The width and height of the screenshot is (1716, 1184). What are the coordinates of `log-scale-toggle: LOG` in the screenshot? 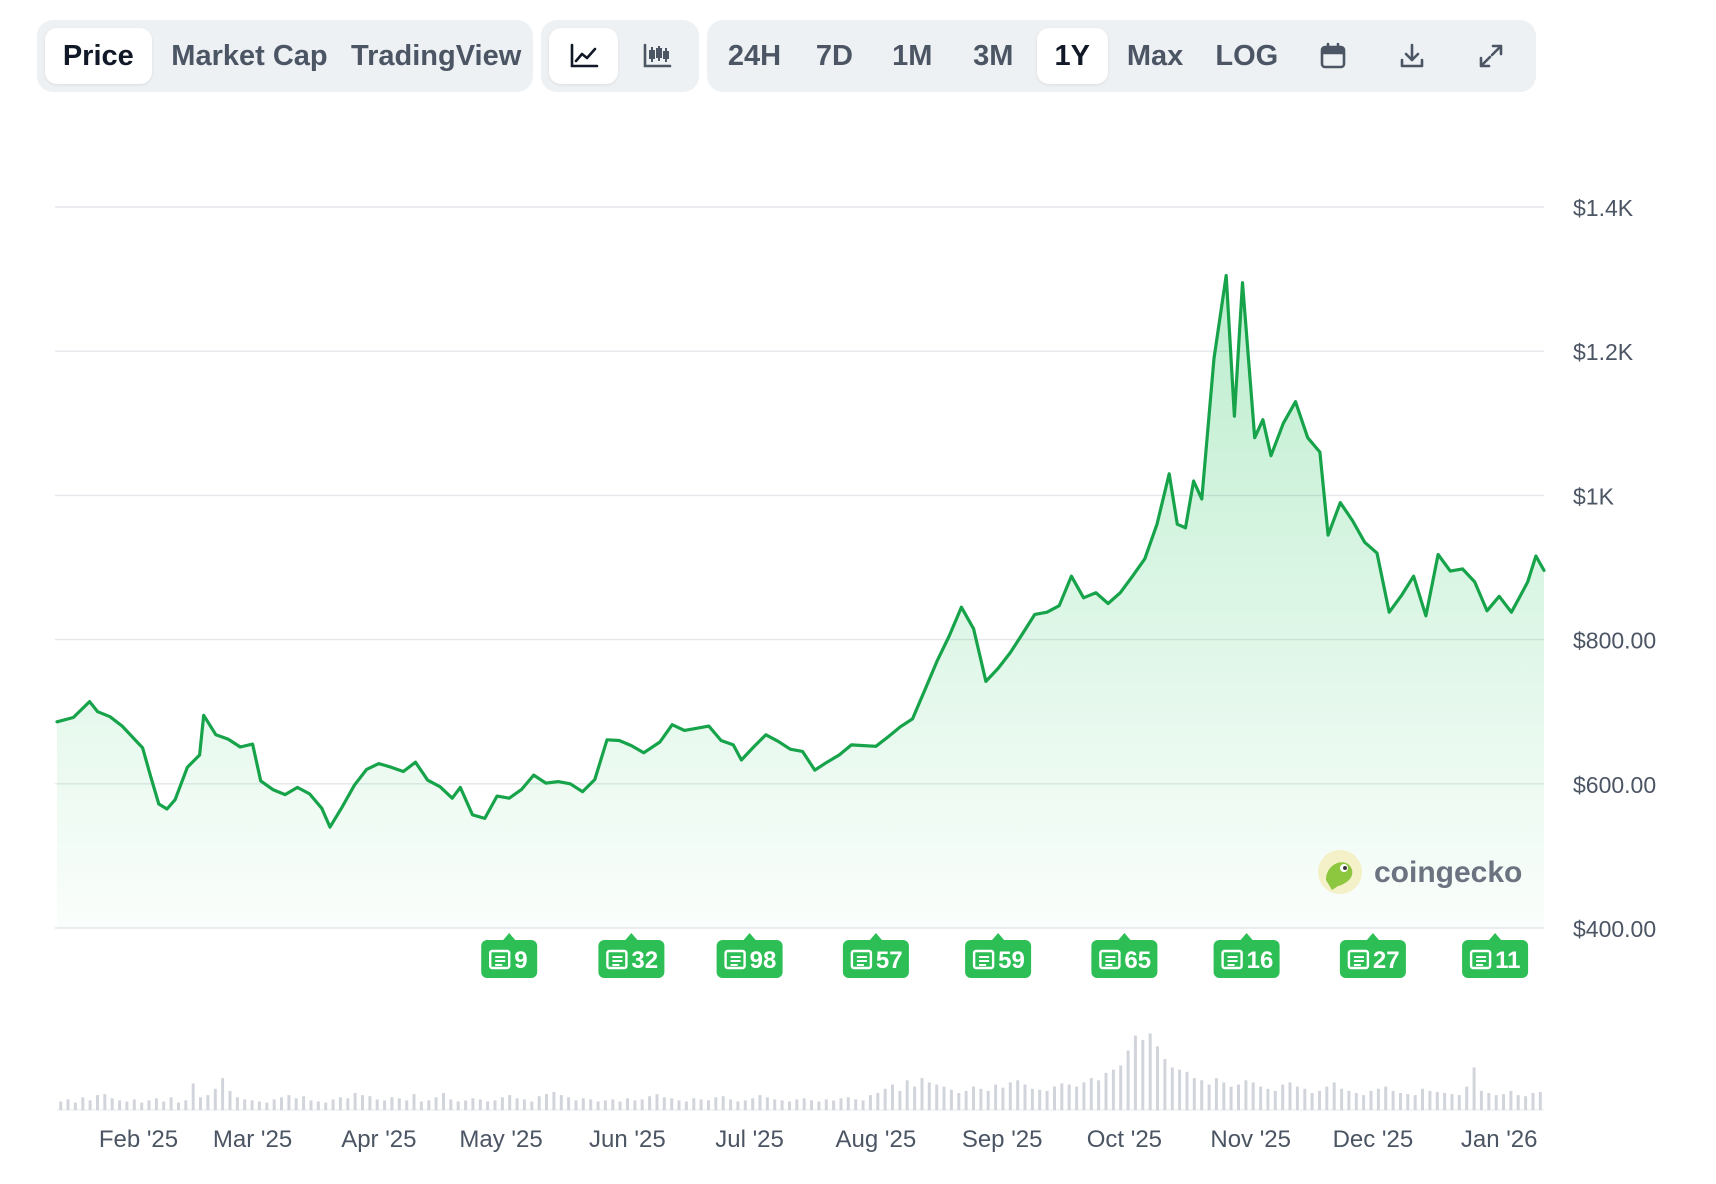 It's located at (1247, 55).